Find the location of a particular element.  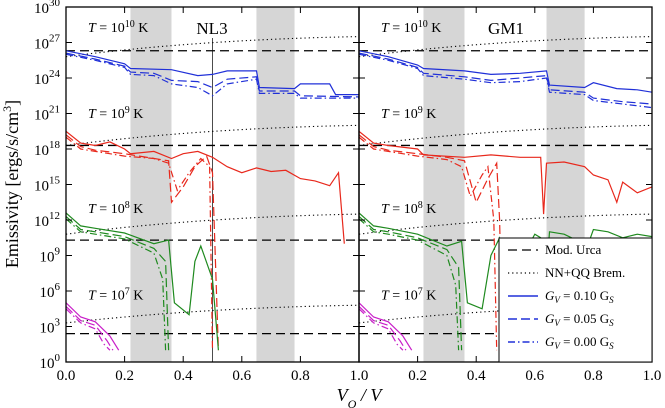

panel-name-left: NL3 is located at coordinates (211, 28).